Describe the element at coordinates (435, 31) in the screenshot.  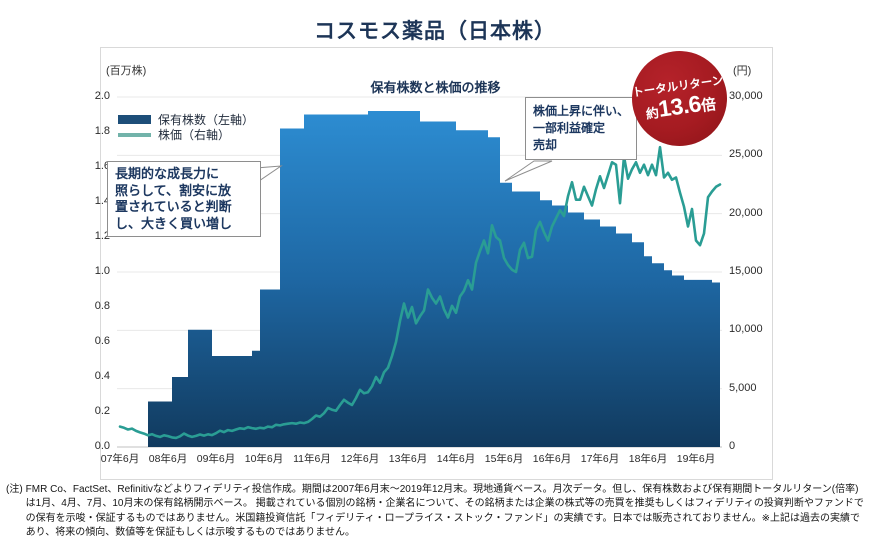
I see `page-title: コスモス薬品（日本株）` at that location.